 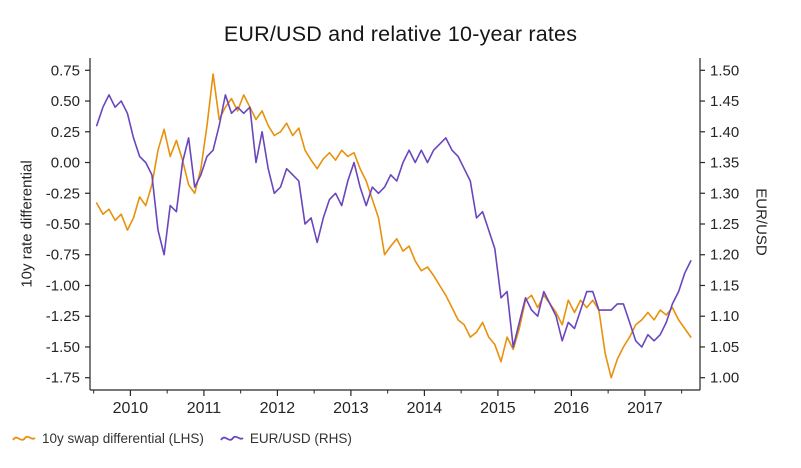 I want to click on legend-item-swap-differential: 10y swap differential (LHS), so click(x=108, y=438).